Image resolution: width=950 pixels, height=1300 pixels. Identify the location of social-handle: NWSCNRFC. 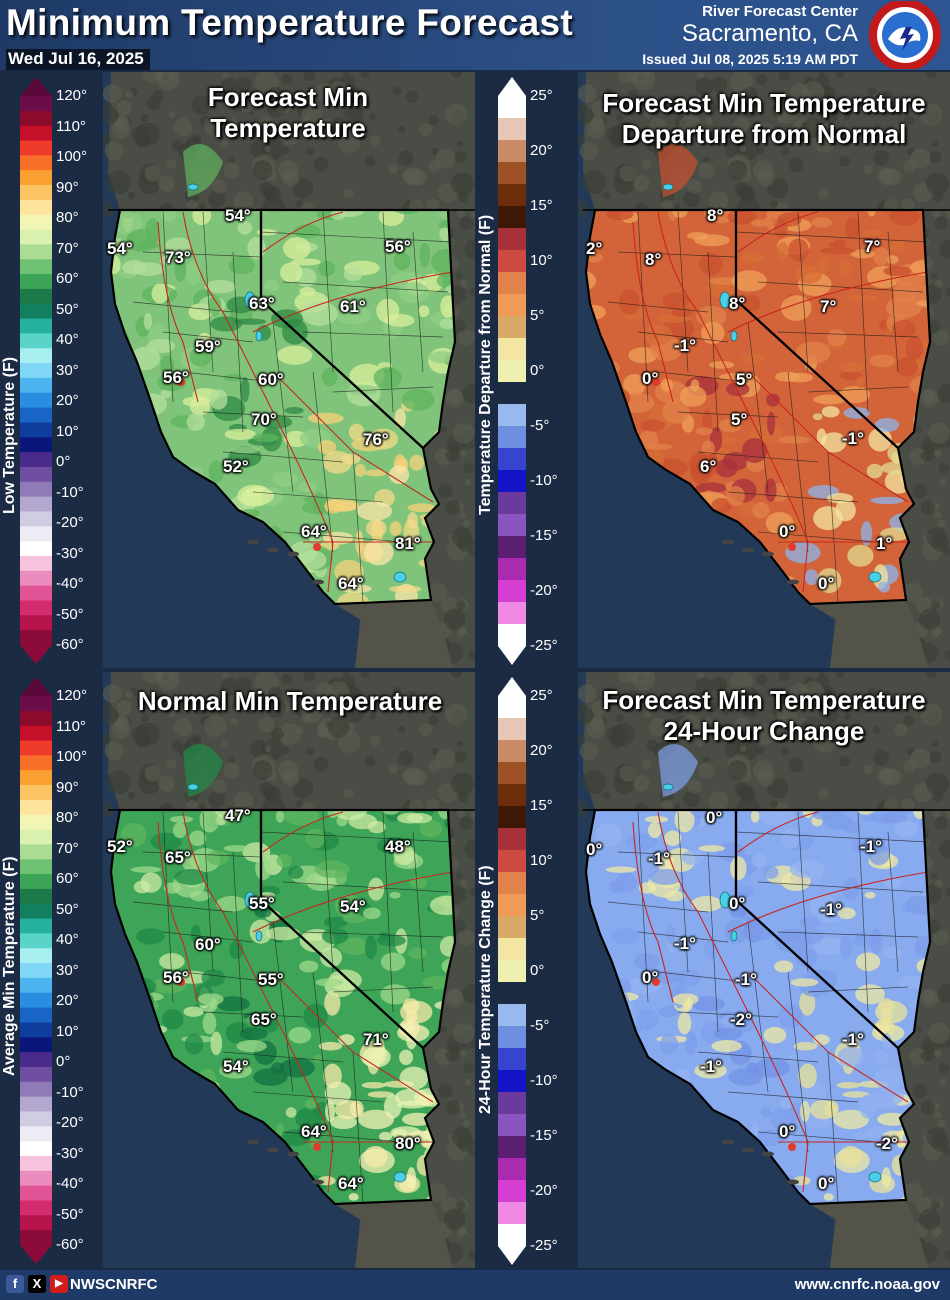
(114, 1284).